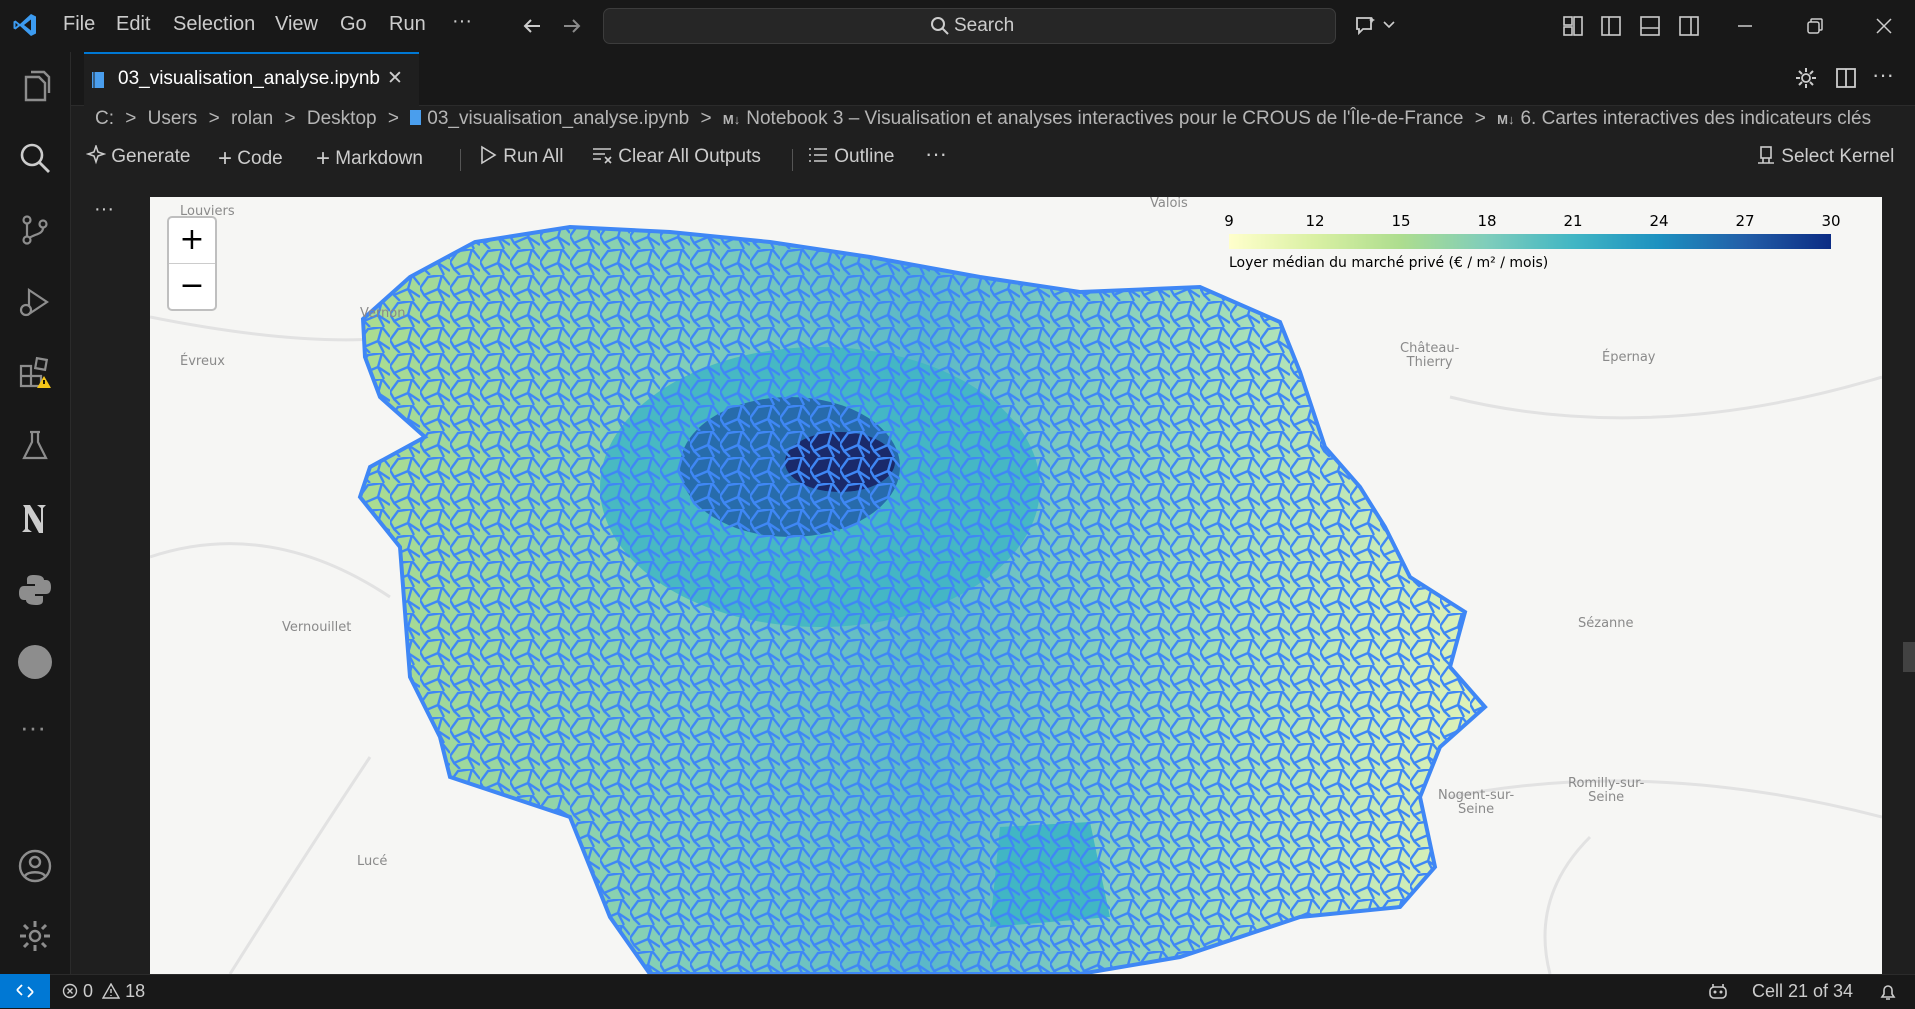  Describe the element at coordinates (572, 26) in the screenshot. I see `forward-arrow-icon` at that location.